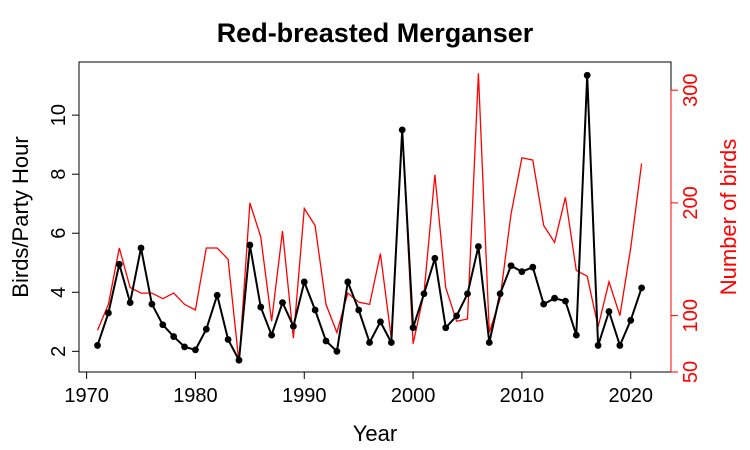  Describe the element at coordinates (686, 228) in the screenshot. I see `y-right-axis: 50 100 200 300` at that location.